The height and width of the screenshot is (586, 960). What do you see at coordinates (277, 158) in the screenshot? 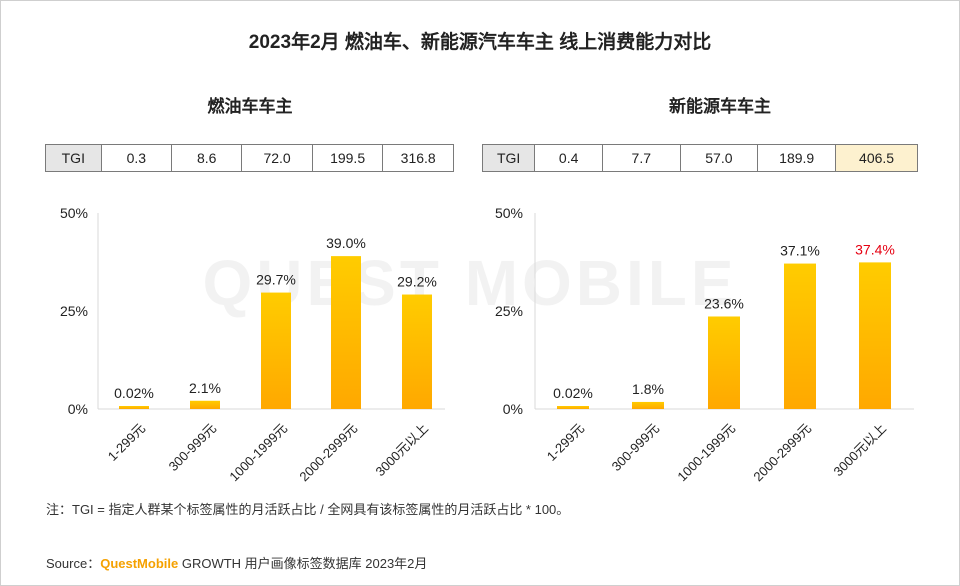
I see `tgi-cell: 72.0` at bounding box center [277, 158].